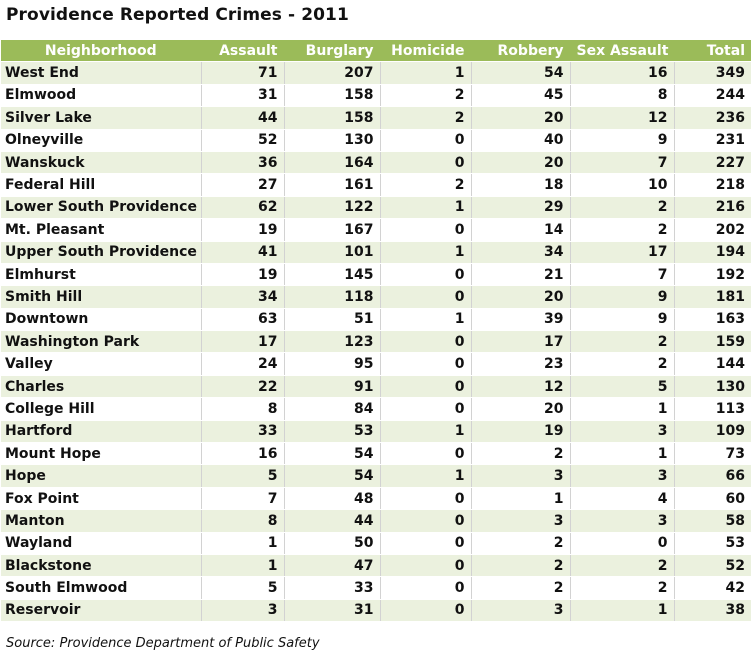 The height and width of the screenshot is (658, 752). I want to click on total-cell: 218, so click(712, 185).